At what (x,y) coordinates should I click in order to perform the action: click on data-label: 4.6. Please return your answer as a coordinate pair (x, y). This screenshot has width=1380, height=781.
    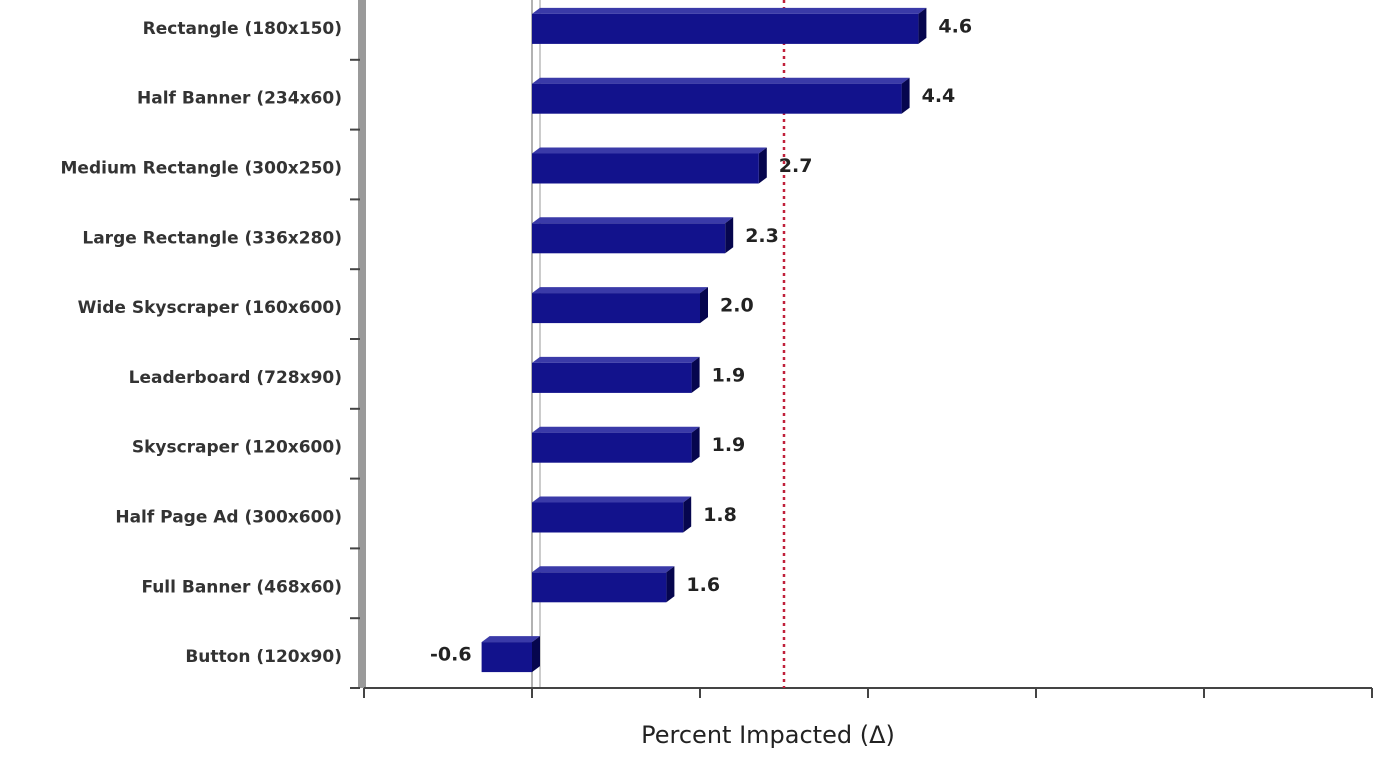
    Looking at the image, I should click on (955, 26).